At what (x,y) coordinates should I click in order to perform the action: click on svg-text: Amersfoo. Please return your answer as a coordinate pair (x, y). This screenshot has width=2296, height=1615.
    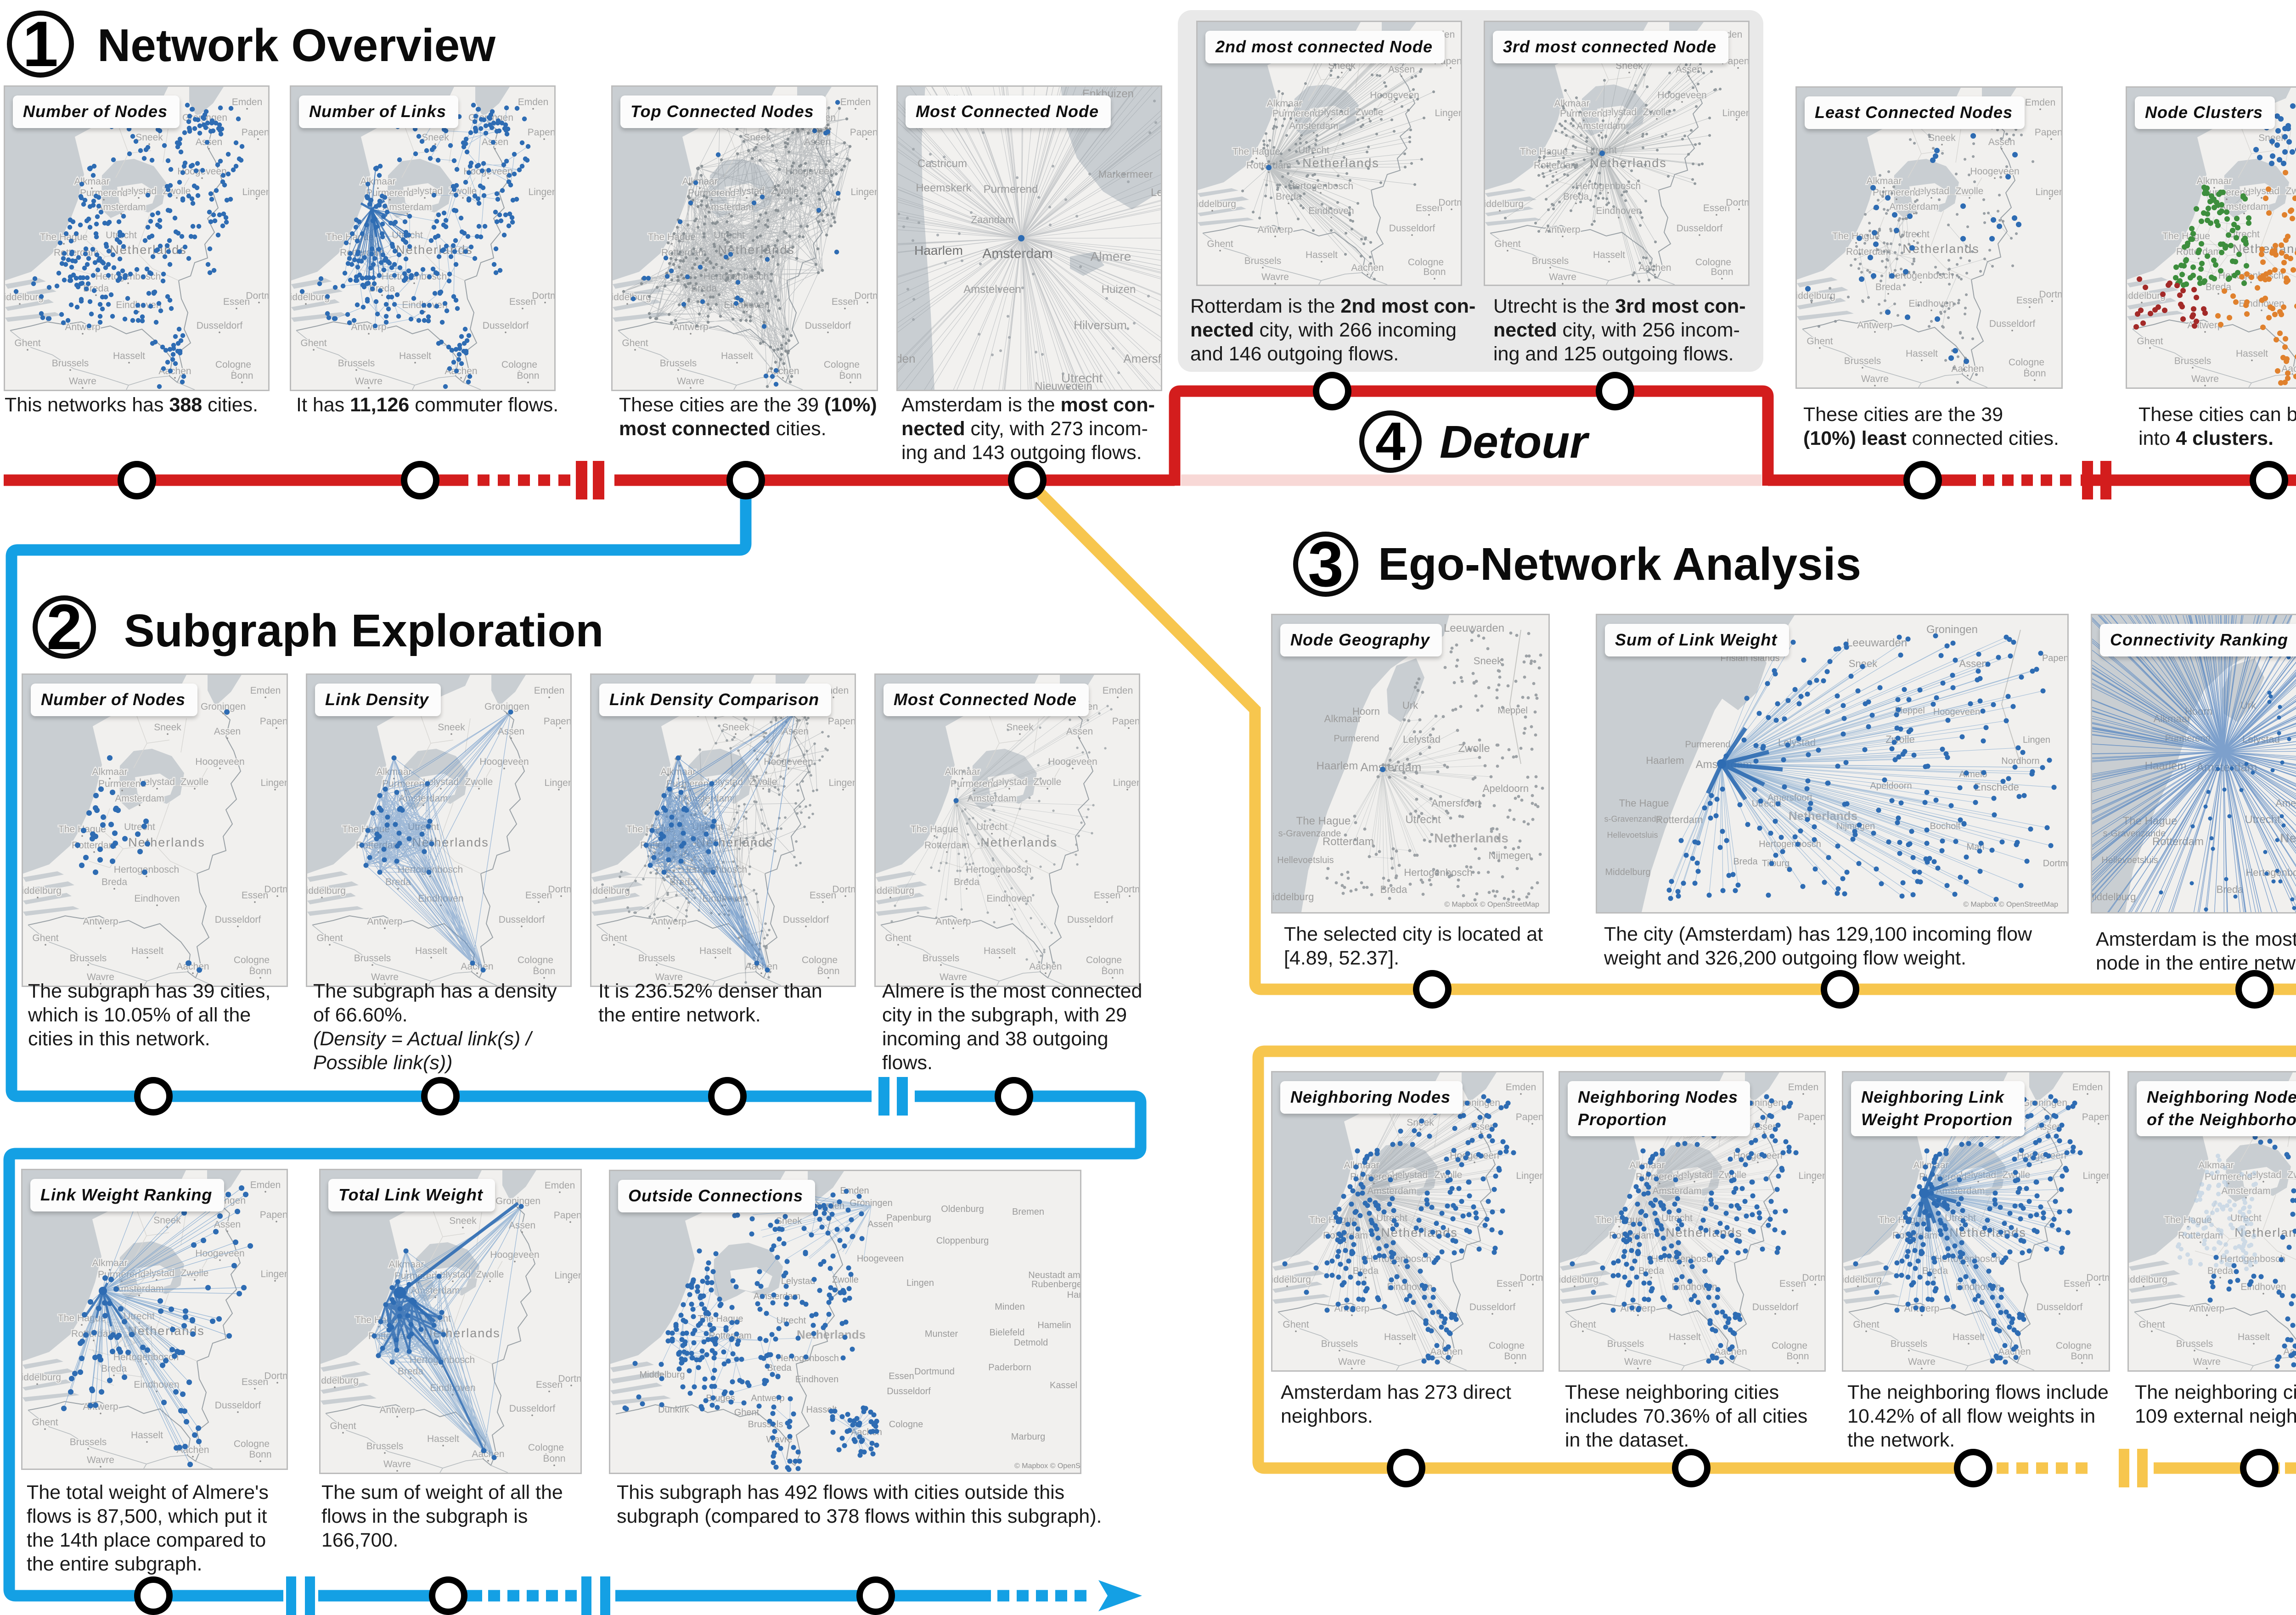
    Looking at the image, I should click on (1142, 358).